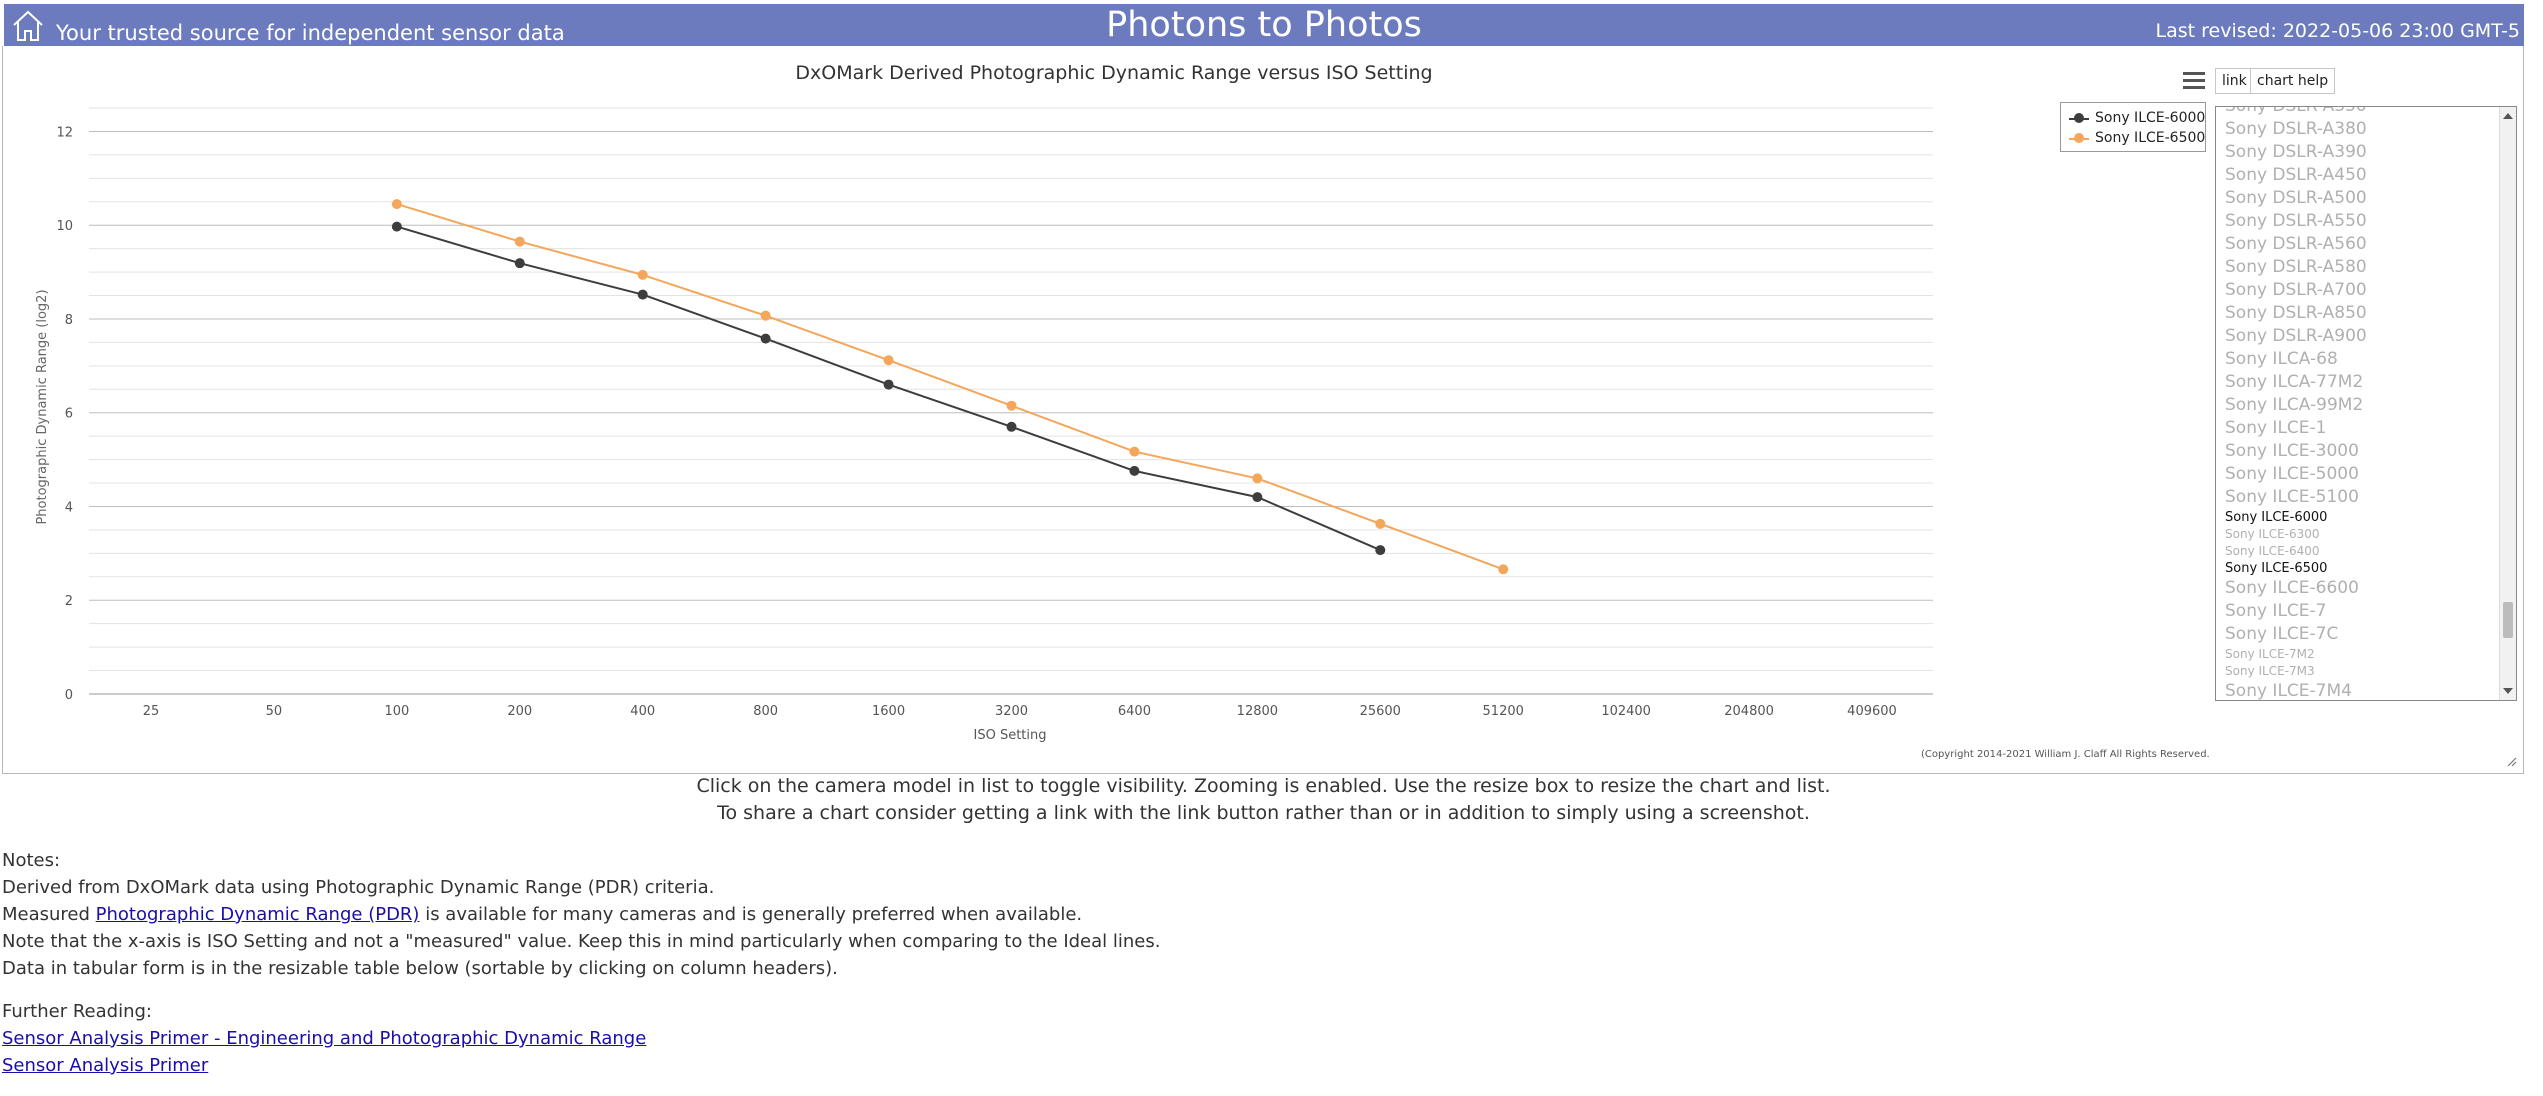 The height and width of the screenshot is (1096, 2543). What do you see at coordinates (2276, 428) in the screenshot?
I see `camera-list-item: Sony ILCE-1` at bounding box center [2276, 428].